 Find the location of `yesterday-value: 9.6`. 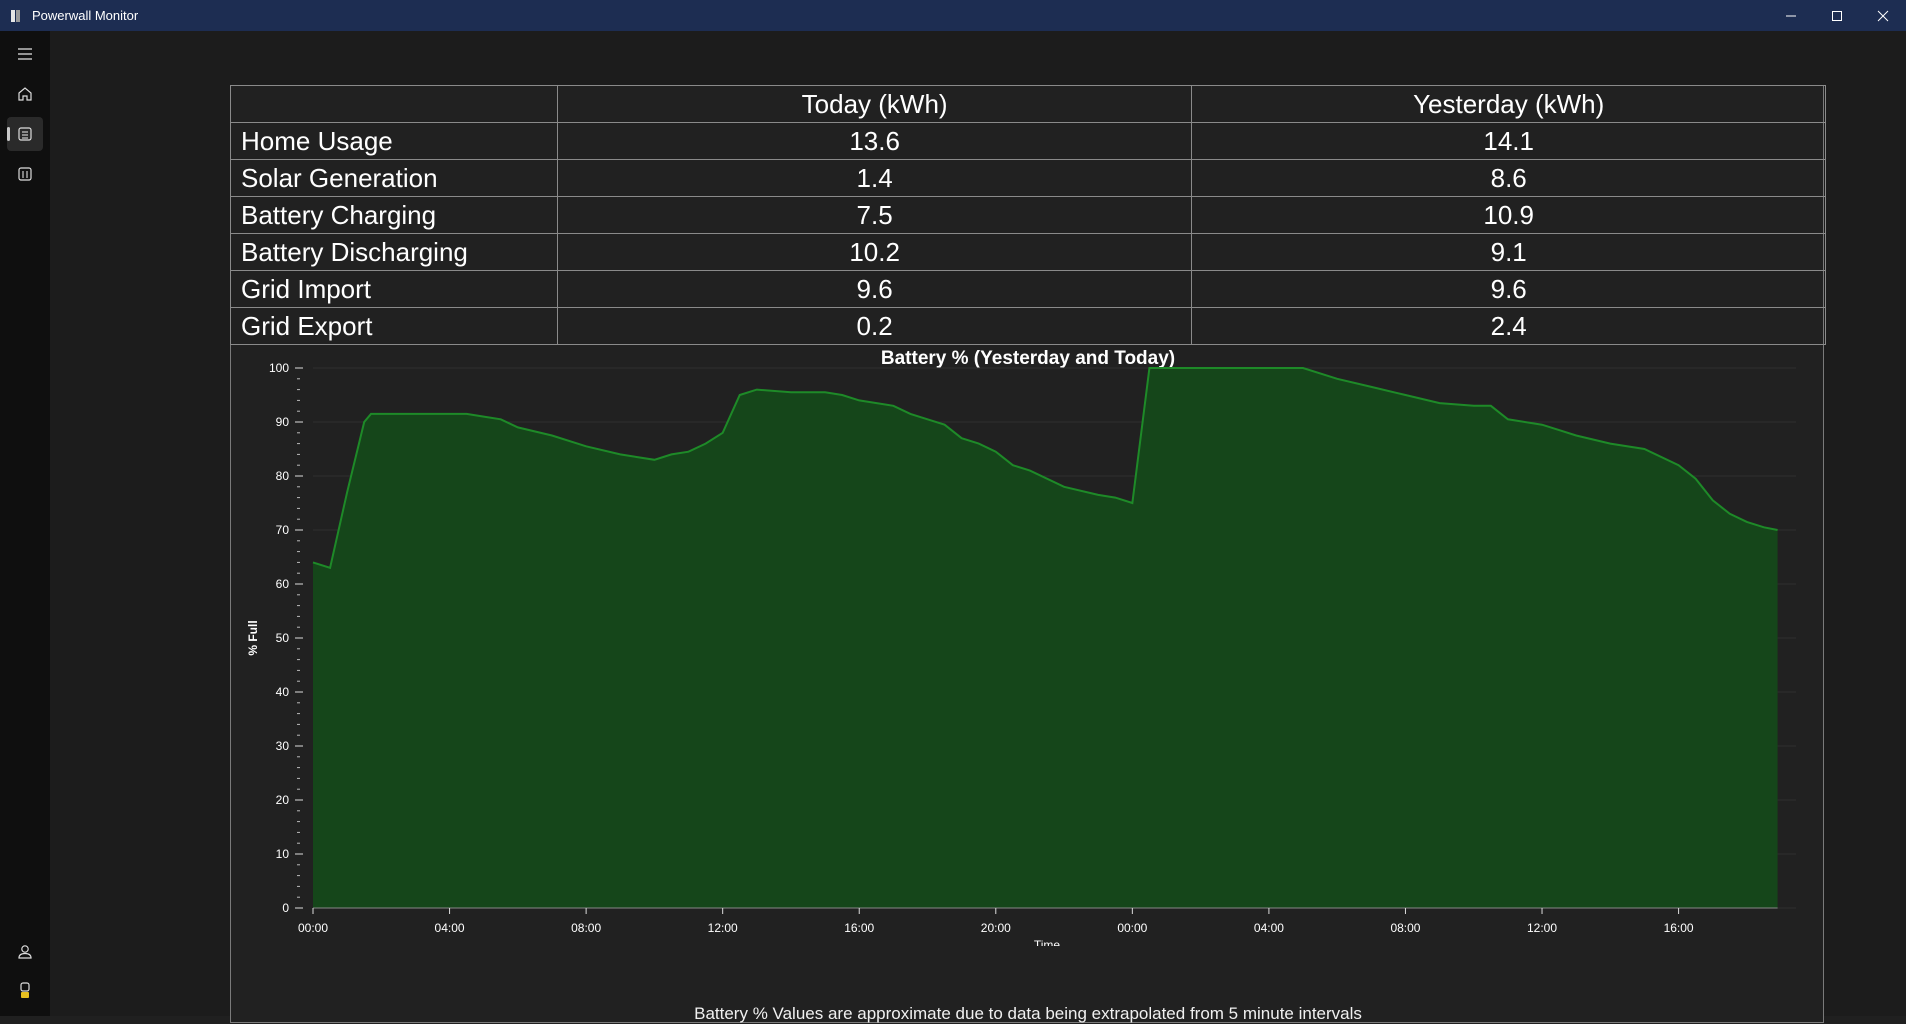

yesterday-value: 9.6 is located at coordinates (1508, 289).